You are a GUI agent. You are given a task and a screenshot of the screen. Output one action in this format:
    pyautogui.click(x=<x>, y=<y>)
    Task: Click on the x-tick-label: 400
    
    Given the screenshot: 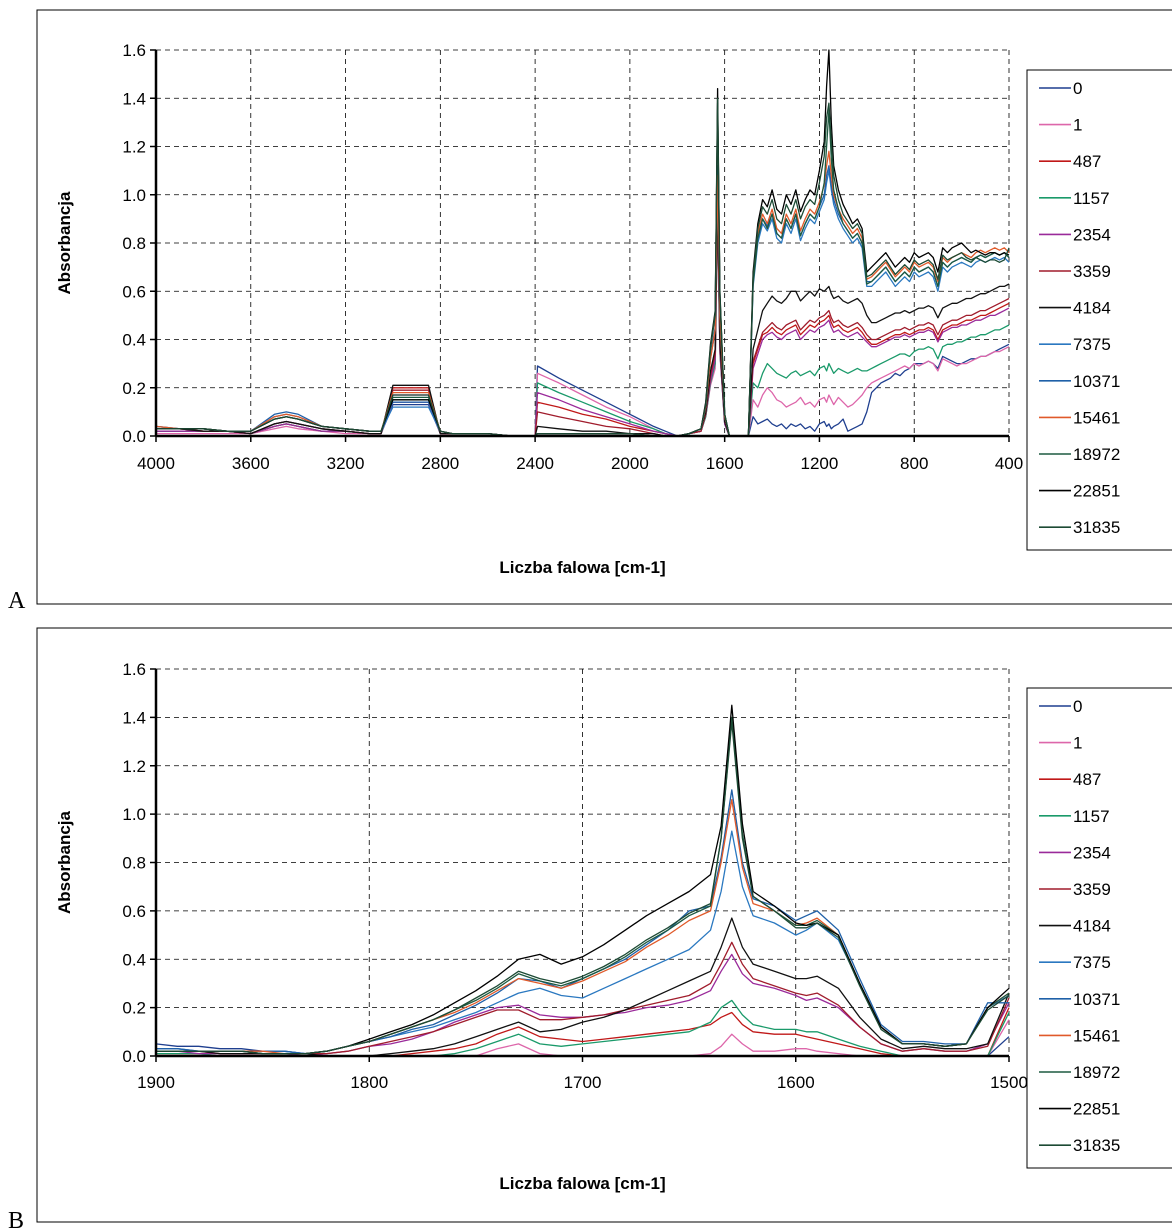 What is the action you would take?
    pyautogui.click(x=1009, y=463)
    